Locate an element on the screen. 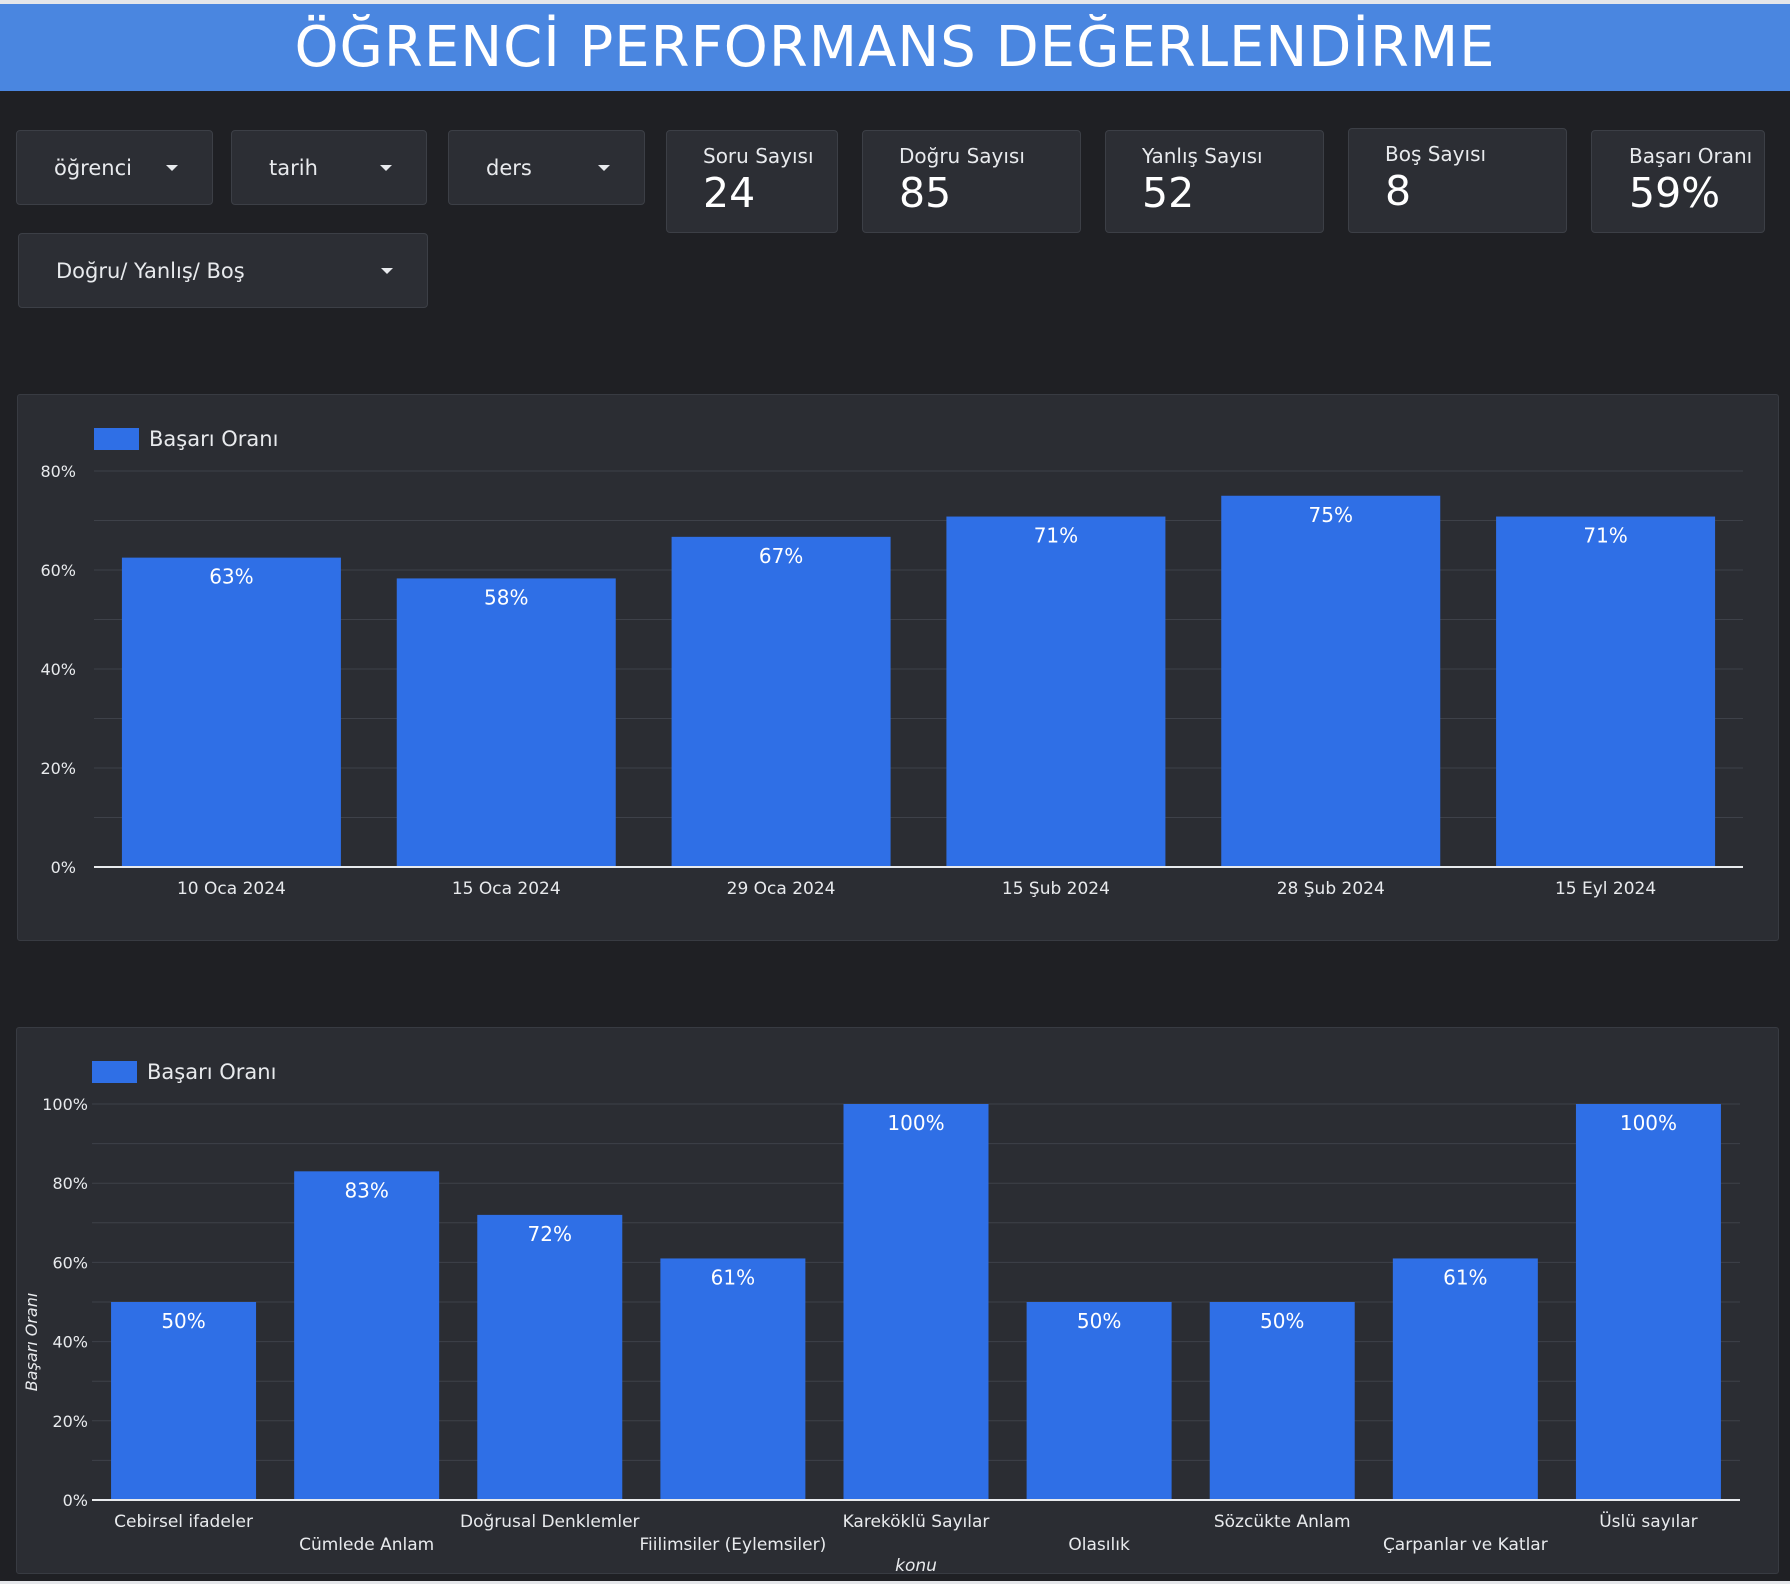 This screenshot has width=1790, height=1584. x-tick-label: Cebirsel ifadeler is located at coordinates (183, 1522).